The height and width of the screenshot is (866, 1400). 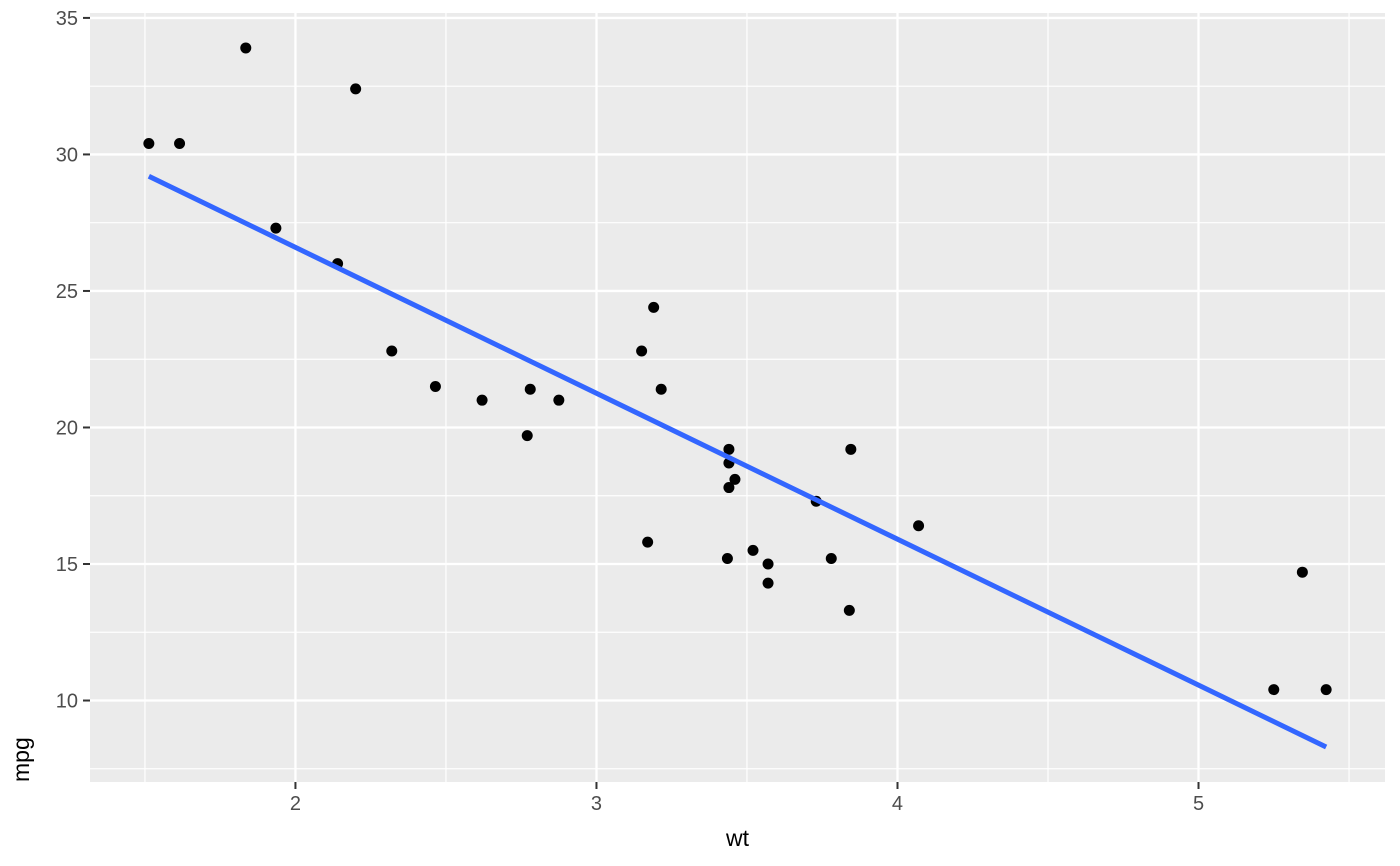 I want to click on y-axis-tick-label: 30, so click(x=67, y=155).